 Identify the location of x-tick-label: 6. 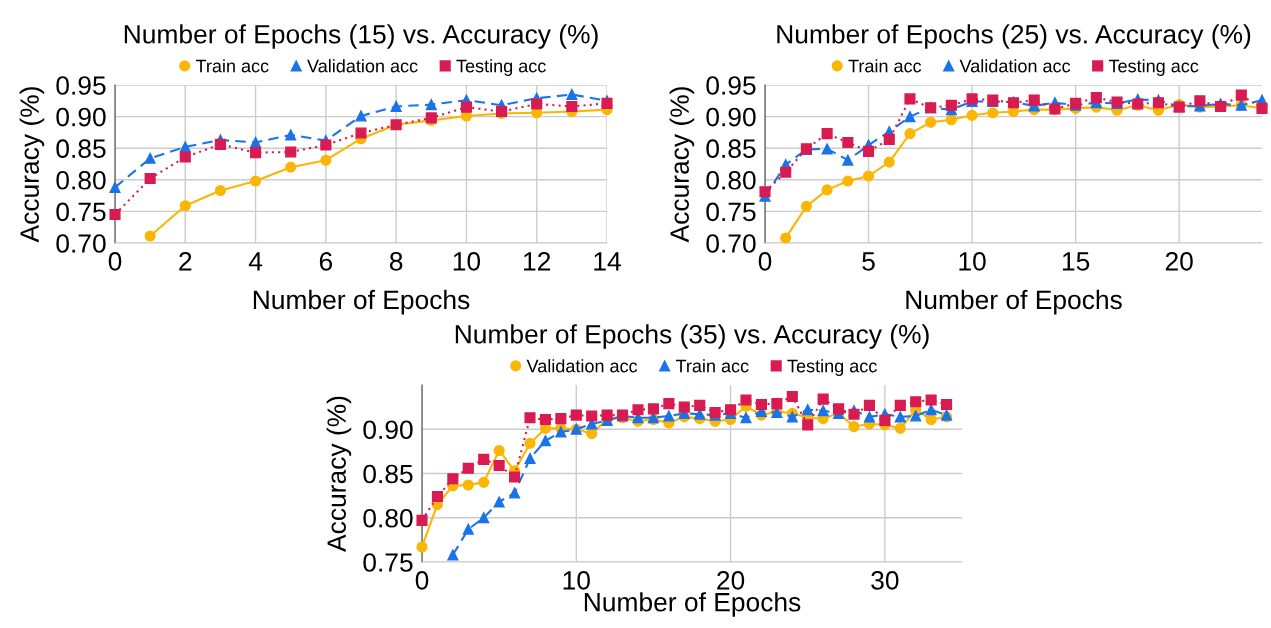
(326, 261).